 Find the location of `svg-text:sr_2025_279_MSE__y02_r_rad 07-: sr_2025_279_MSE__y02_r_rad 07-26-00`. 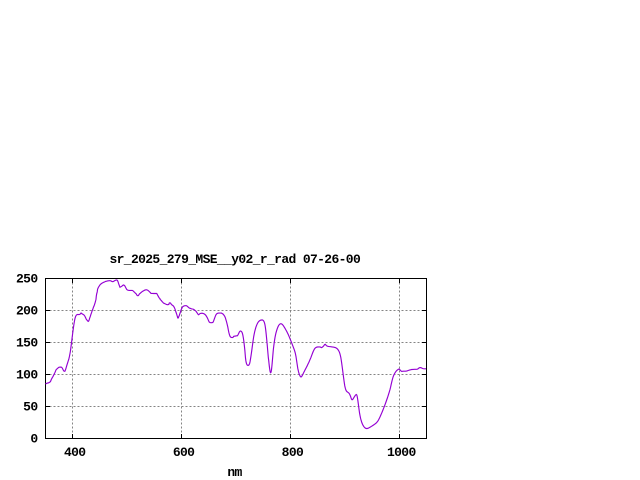

svg-text:sr_2025_279_MSE__y02_r_rad 07-: sr_2025_279_MSE__y02_r_rad 07-26-00 is located at coordinates (234, 259).